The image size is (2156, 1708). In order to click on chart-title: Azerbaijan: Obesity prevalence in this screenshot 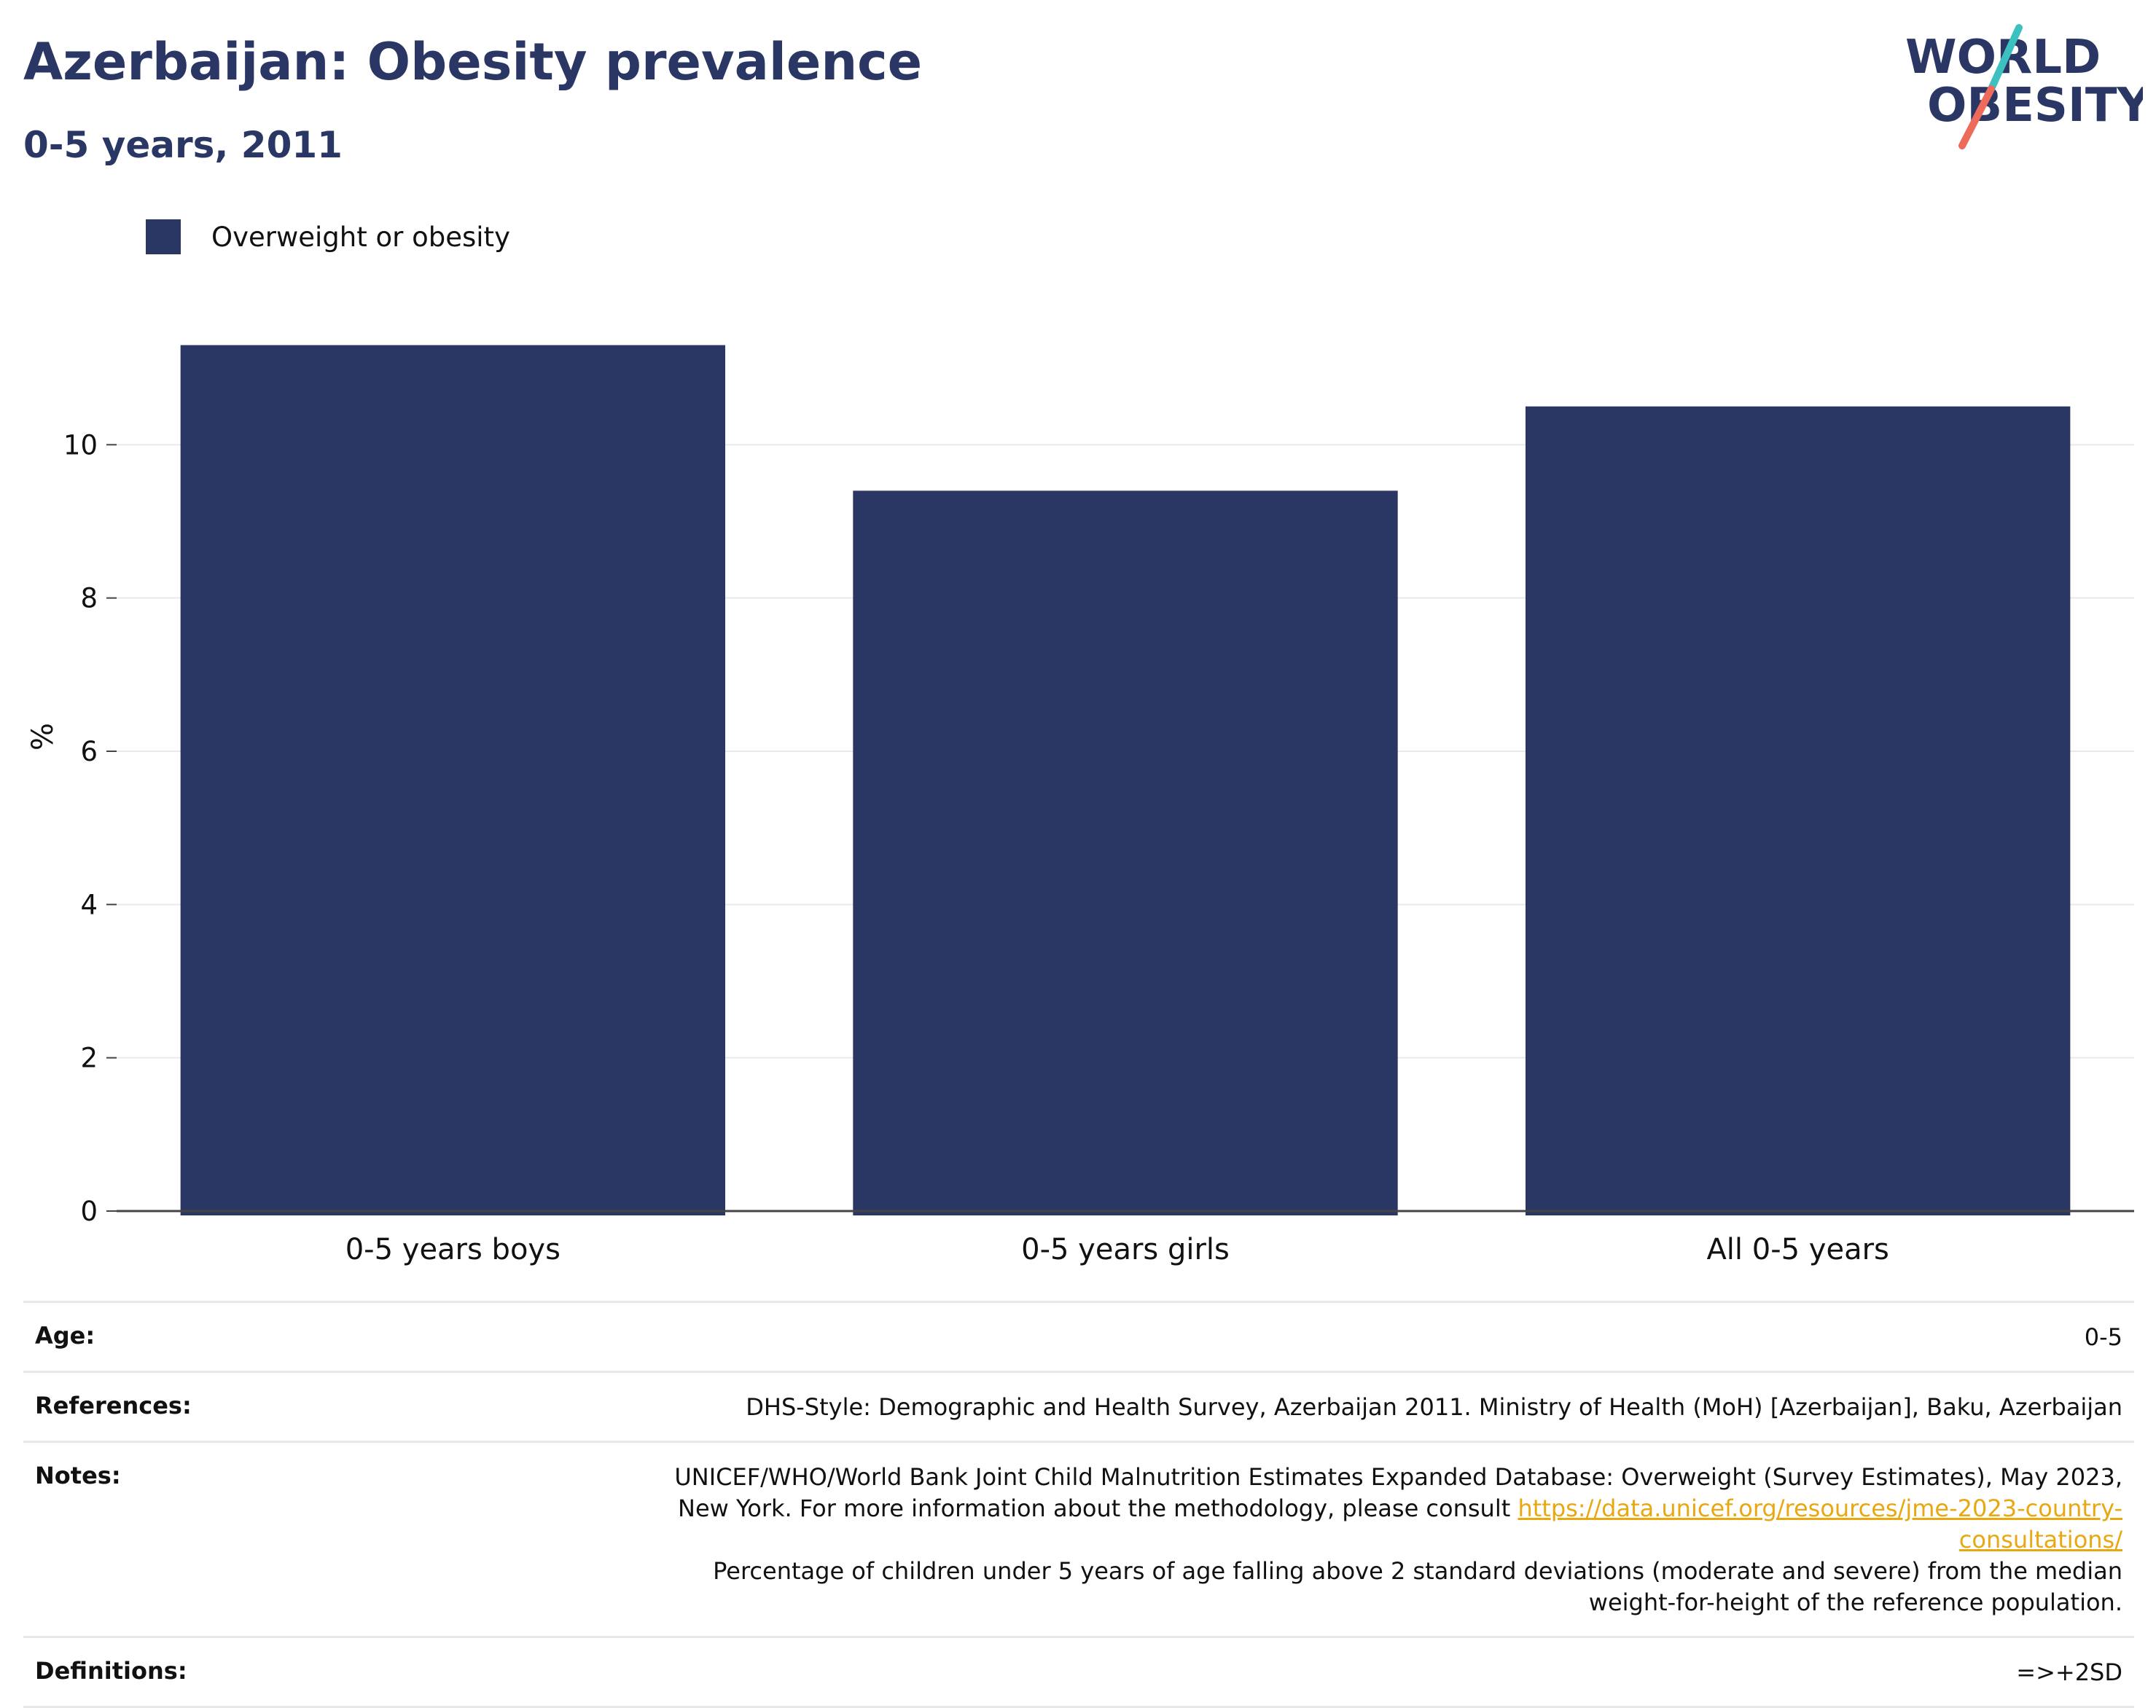, I will do `click(473, 62)`.